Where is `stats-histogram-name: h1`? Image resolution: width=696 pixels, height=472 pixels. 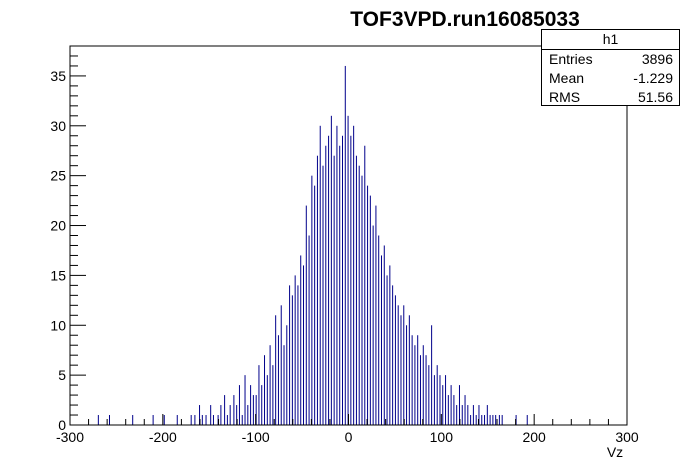
stats-histogram-name: h1 is located at coordinates (610, 40).